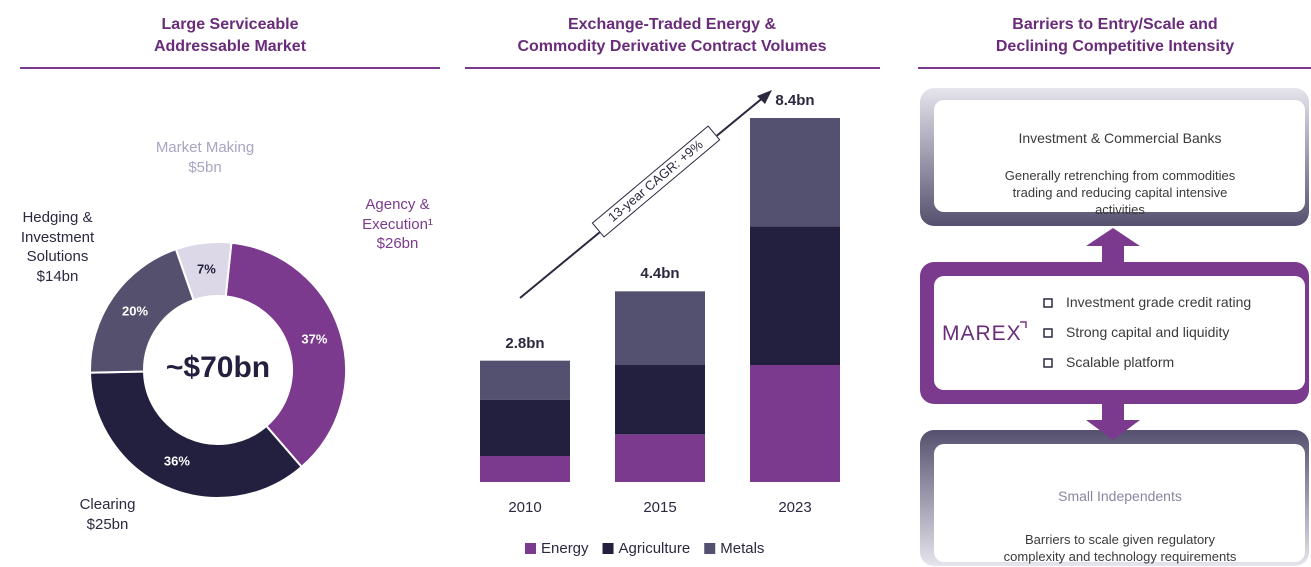  I want to click on legend-label: Energy, so click(565, 548).